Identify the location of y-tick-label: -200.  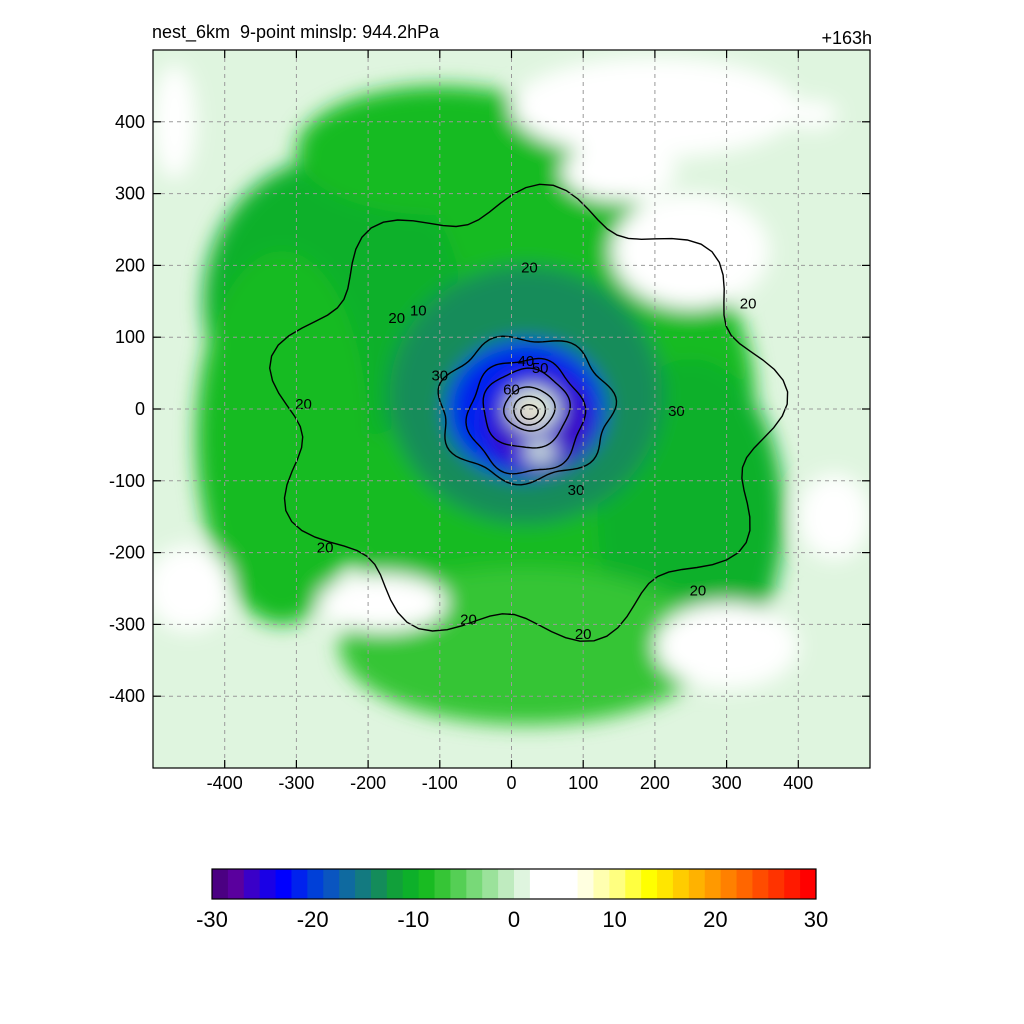
(127, 553).